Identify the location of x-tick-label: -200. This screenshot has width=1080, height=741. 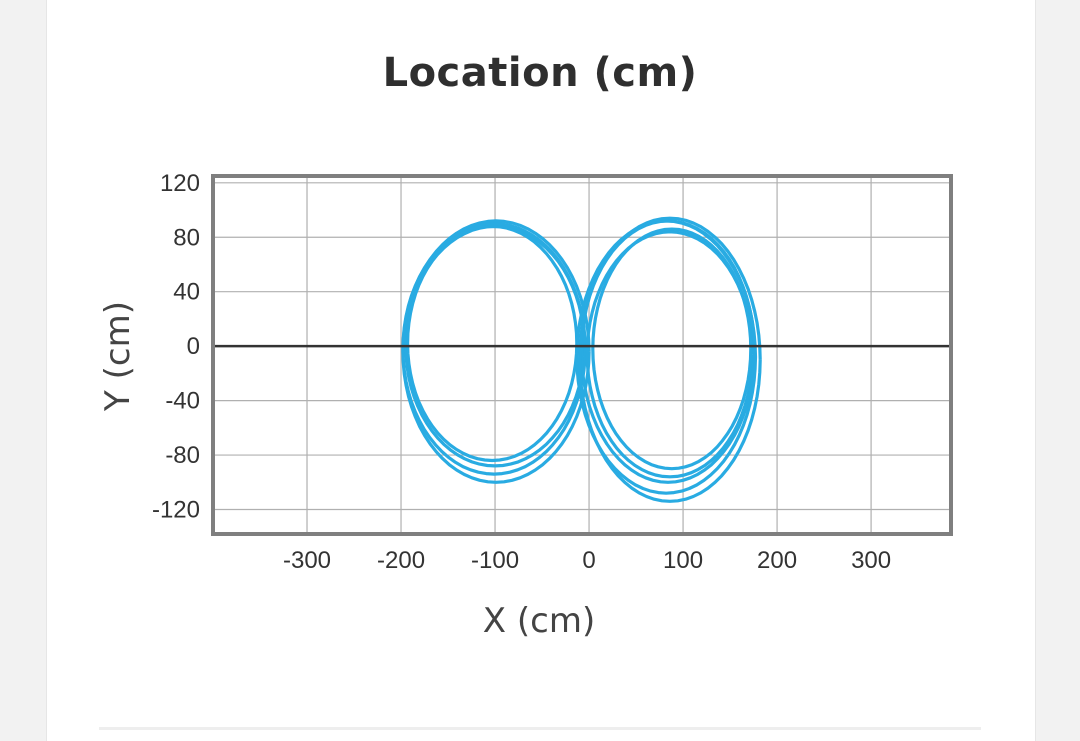
(401, 560).